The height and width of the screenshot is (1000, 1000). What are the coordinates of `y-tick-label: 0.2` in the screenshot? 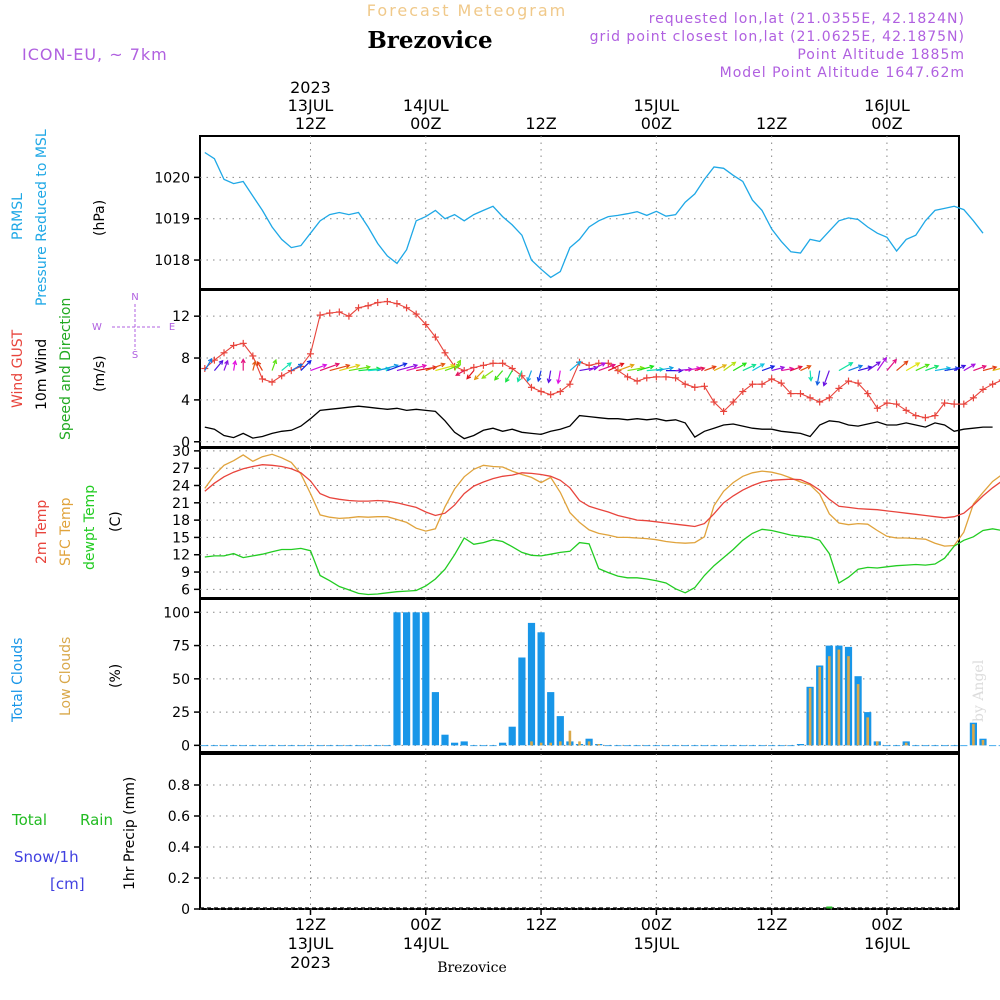 It's located at (179, 879).